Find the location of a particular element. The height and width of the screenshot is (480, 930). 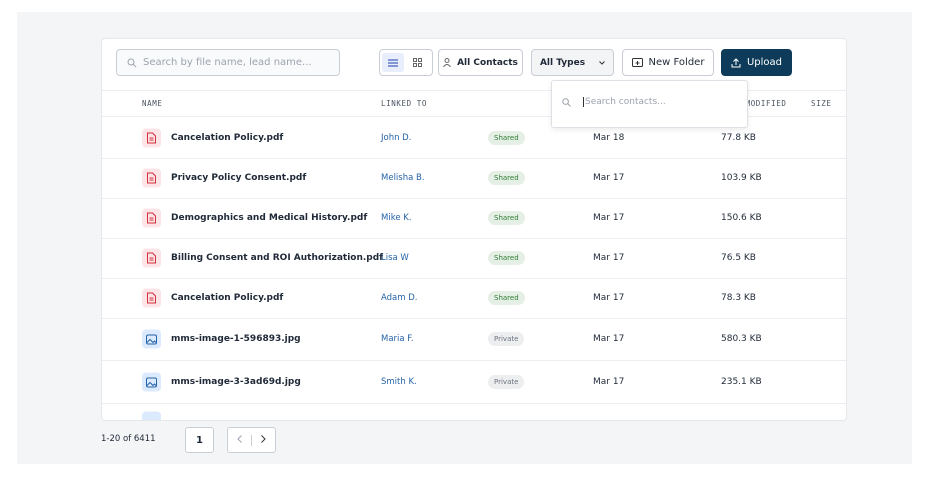

new-folder-button: New Folder is located at coordinates (668, 62).